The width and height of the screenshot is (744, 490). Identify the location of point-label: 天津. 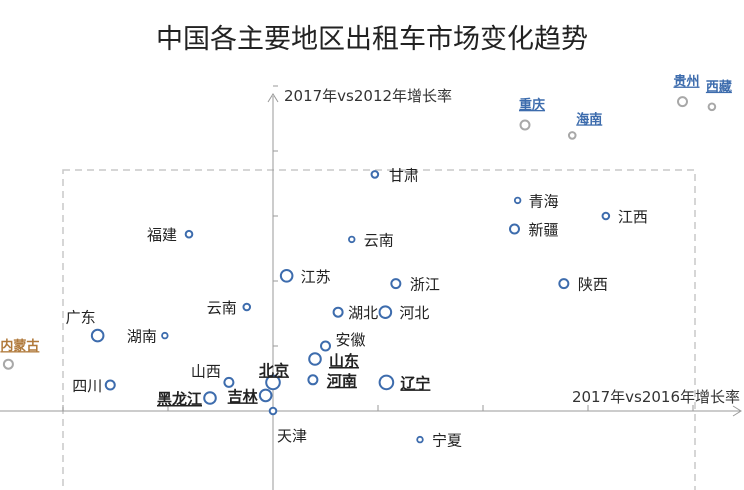
(292, 436).